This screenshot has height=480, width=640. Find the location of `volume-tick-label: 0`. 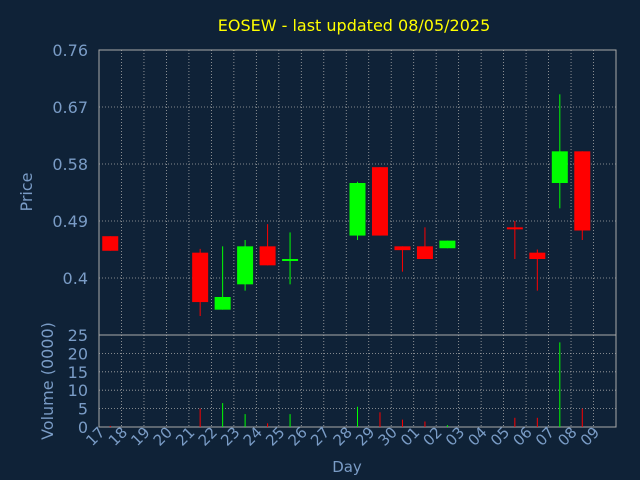

volume-tick-label: 0 is located at coordinates (83, 427).